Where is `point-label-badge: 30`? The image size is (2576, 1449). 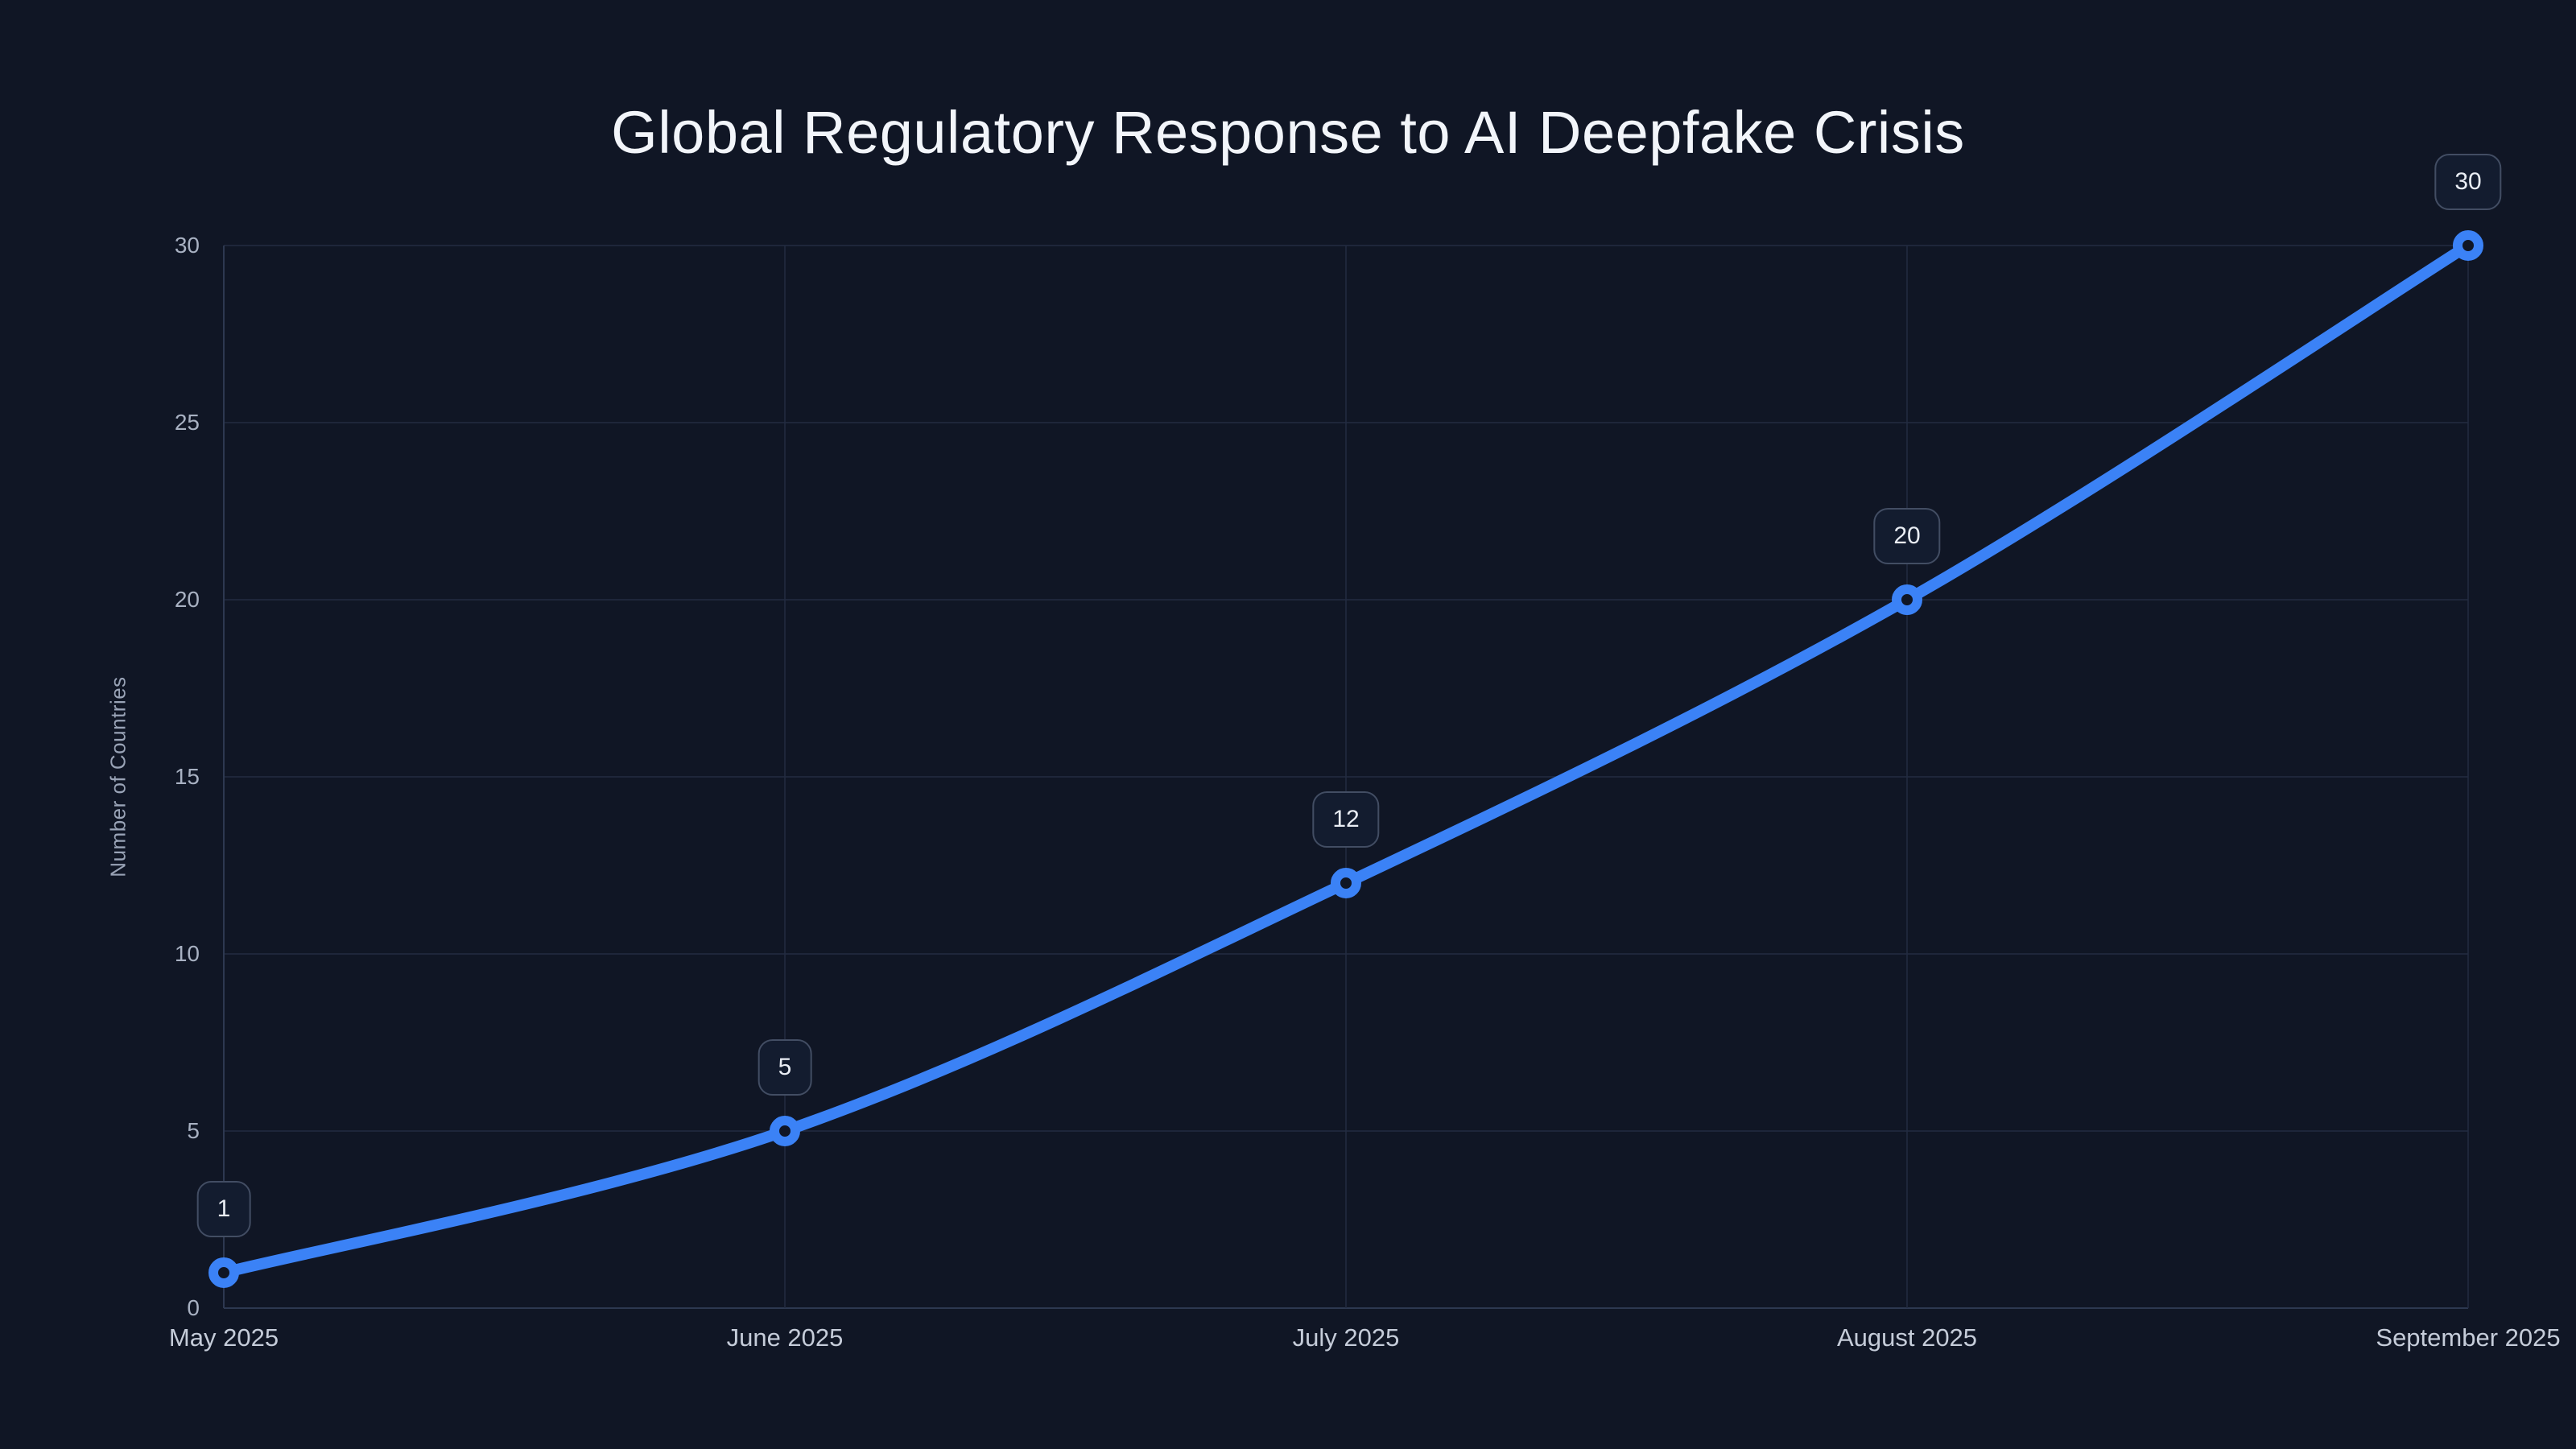
point-label-badge: 30 is located at coordinates (2468, 182).